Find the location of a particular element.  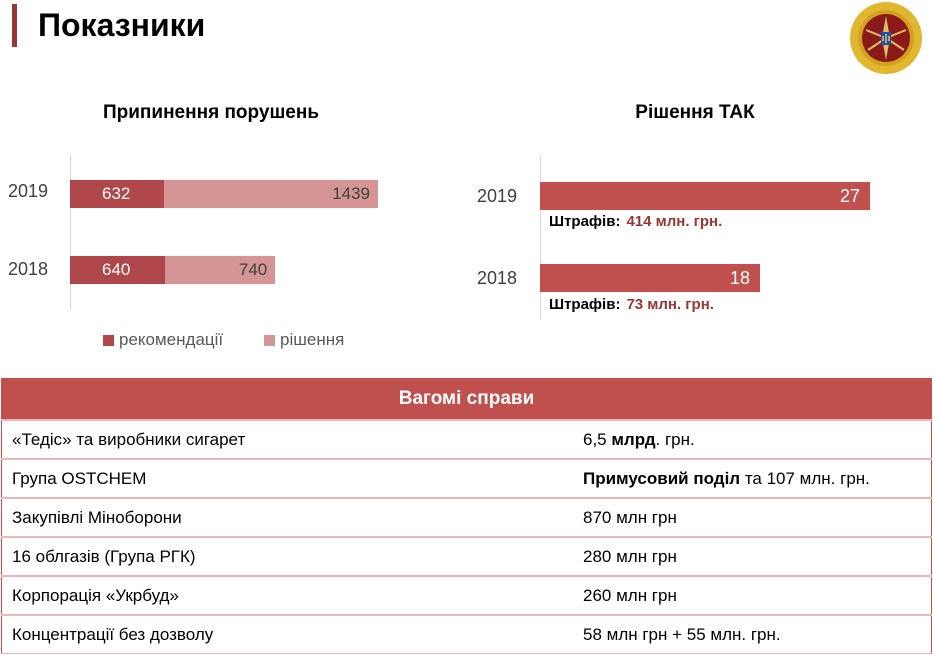

case-result: Примусовий поділ та 107 млн. грн. is located at coordinates (752, 478).